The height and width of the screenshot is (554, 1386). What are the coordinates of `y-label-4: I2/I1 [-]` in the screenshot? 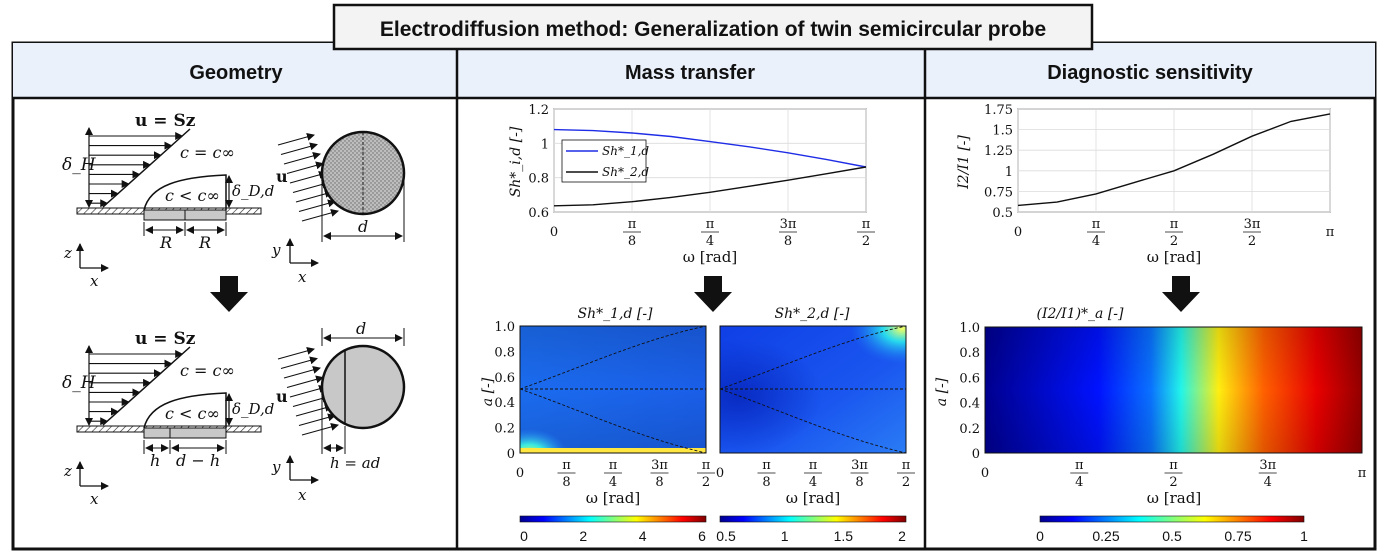 It's located at (964, 162).